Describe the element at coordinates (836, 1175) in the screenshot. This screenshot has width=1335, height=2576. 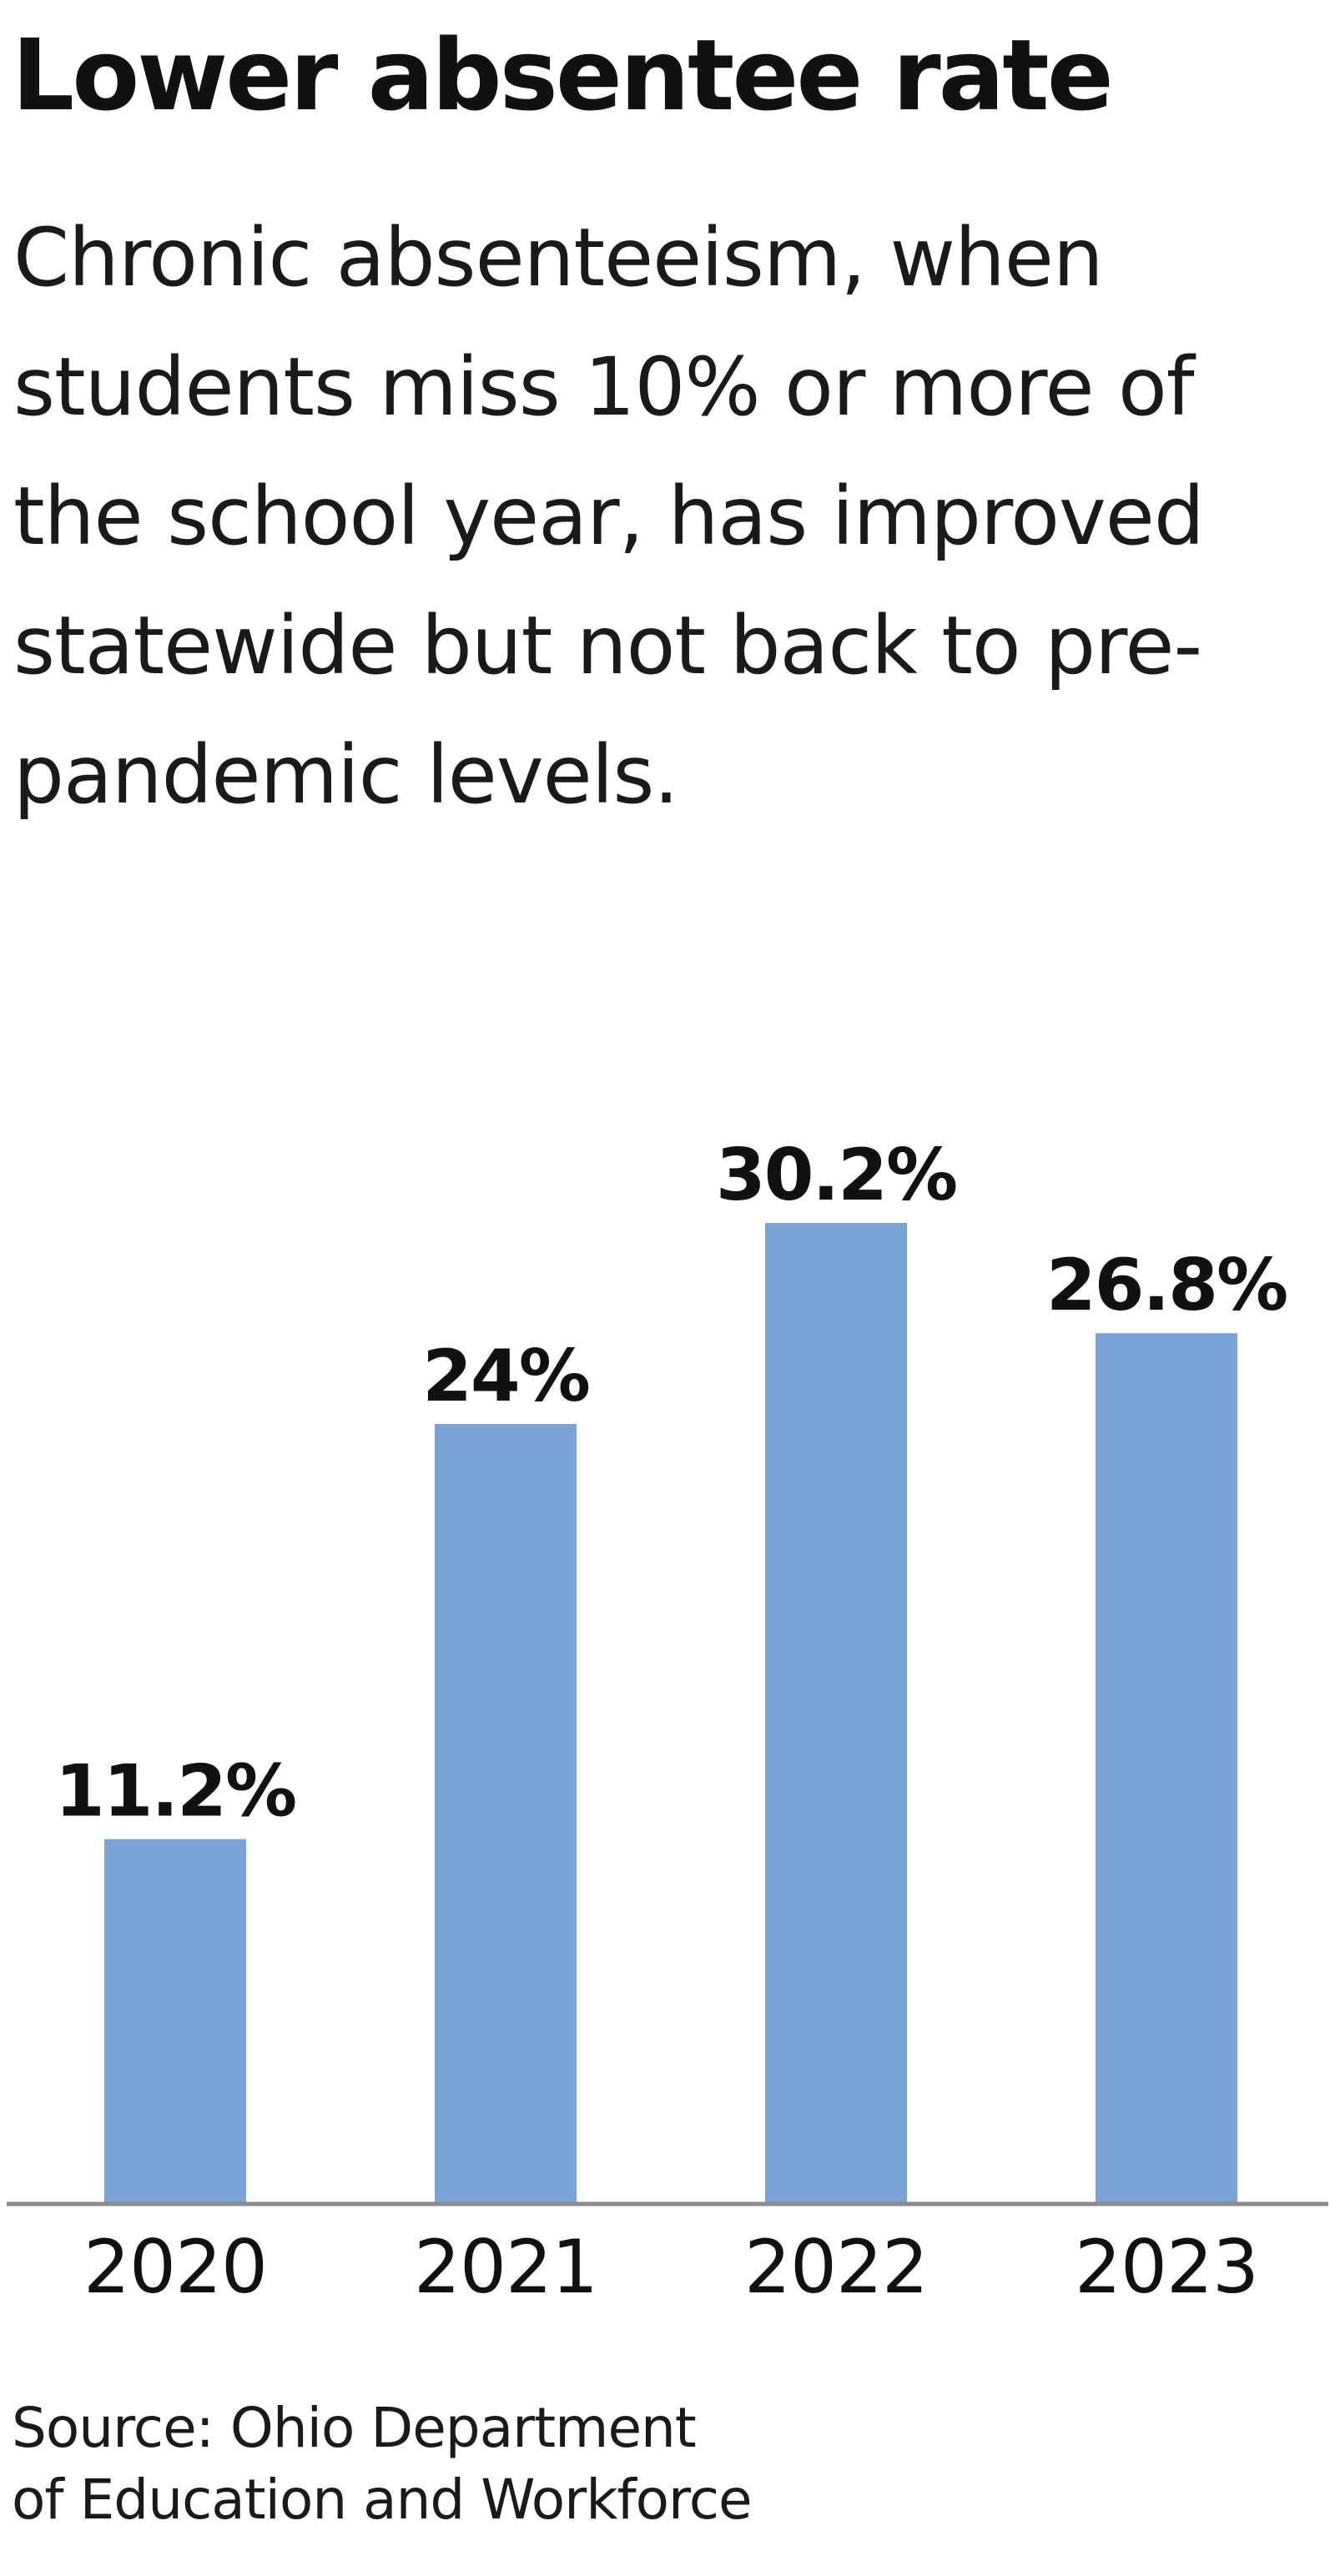
I see `data-label-2022: 30.2%` at that location.